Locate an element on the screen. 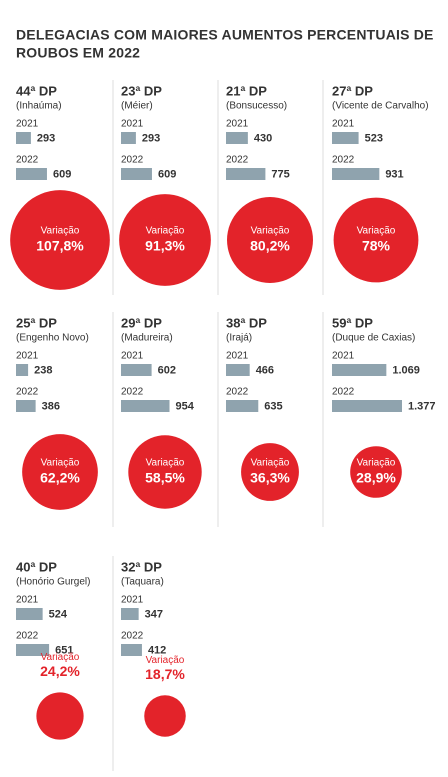  value-label: 775 is located at coordinates (280, 174).